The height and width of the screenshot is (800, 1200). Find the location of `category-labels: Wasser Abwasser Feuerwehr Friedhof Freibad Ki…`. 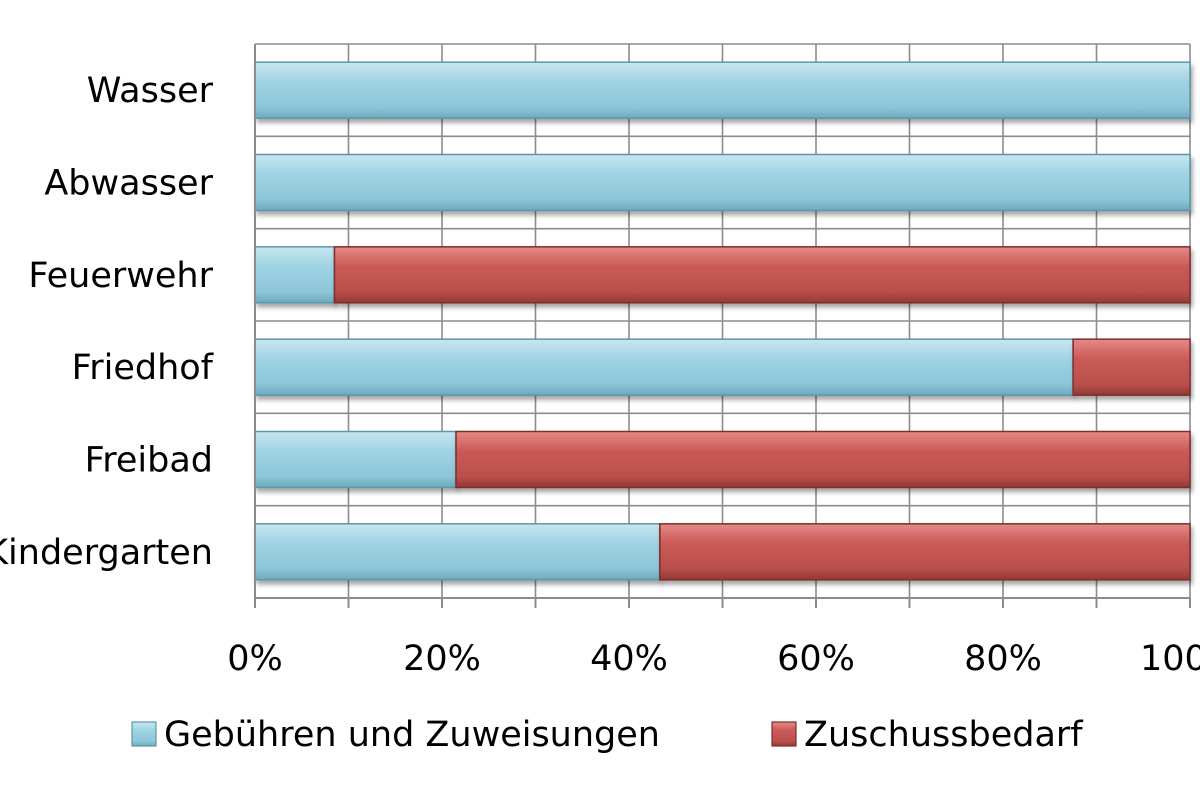

category-labels: Wasser Abwasser Feuerwehr Friedhof Freibad Ki… is located at coordinates (107, 322).